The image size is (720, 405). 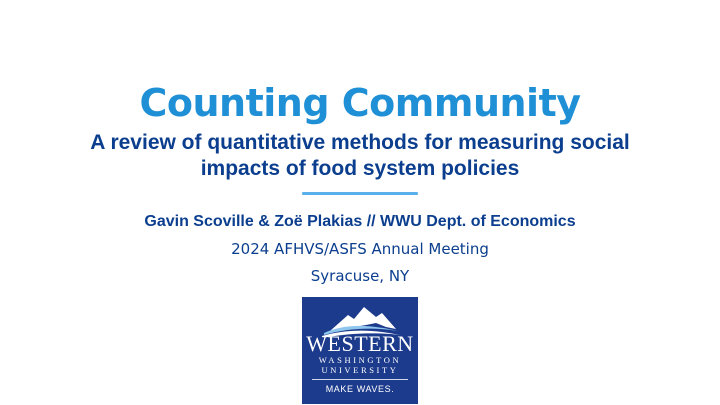 I want to click on logo-washington-text: WASHINGTON, so click(x=360, y=360).